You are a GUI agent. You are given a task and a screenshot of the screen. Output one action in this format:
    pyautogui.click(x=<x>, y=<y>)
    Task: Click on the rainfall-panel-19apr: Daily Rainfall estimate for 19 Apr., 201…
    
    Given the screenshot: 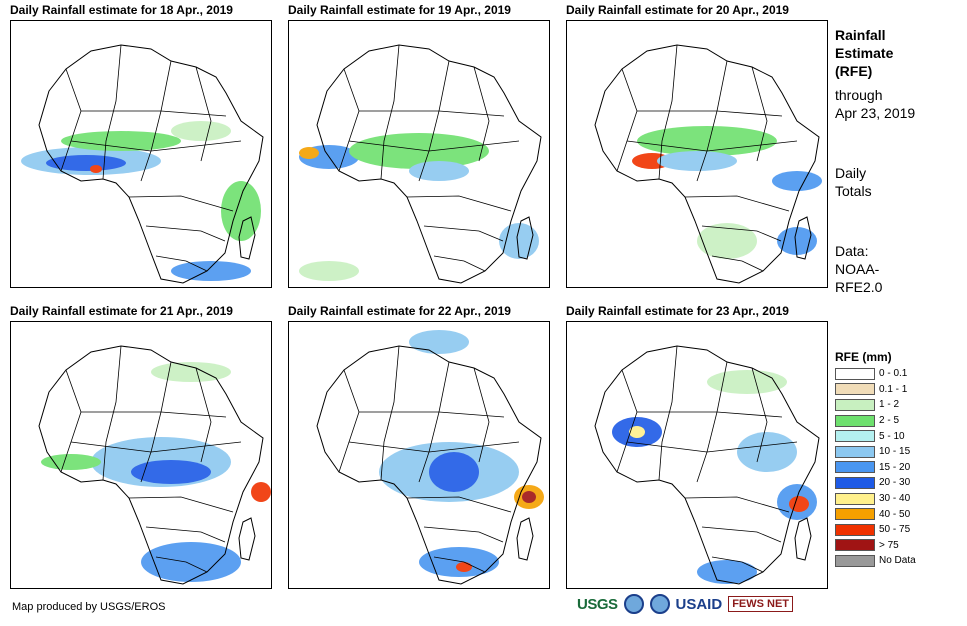 What is the action you would take?
    pyautogui.click(x=419, y=145)
    